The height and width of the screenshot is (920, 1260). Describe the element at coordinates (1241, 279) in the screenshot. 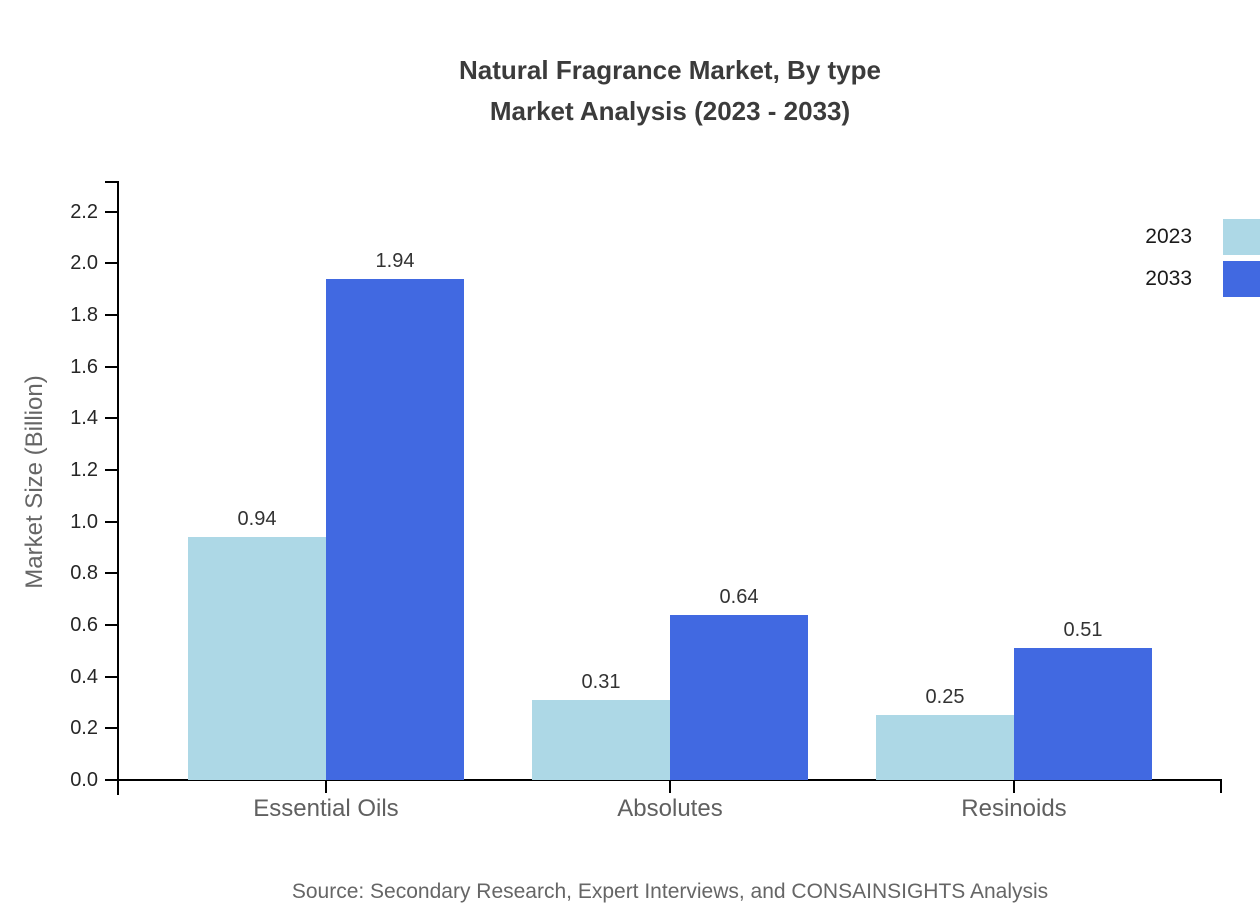

I see `legend-swatch-2033` at that location.